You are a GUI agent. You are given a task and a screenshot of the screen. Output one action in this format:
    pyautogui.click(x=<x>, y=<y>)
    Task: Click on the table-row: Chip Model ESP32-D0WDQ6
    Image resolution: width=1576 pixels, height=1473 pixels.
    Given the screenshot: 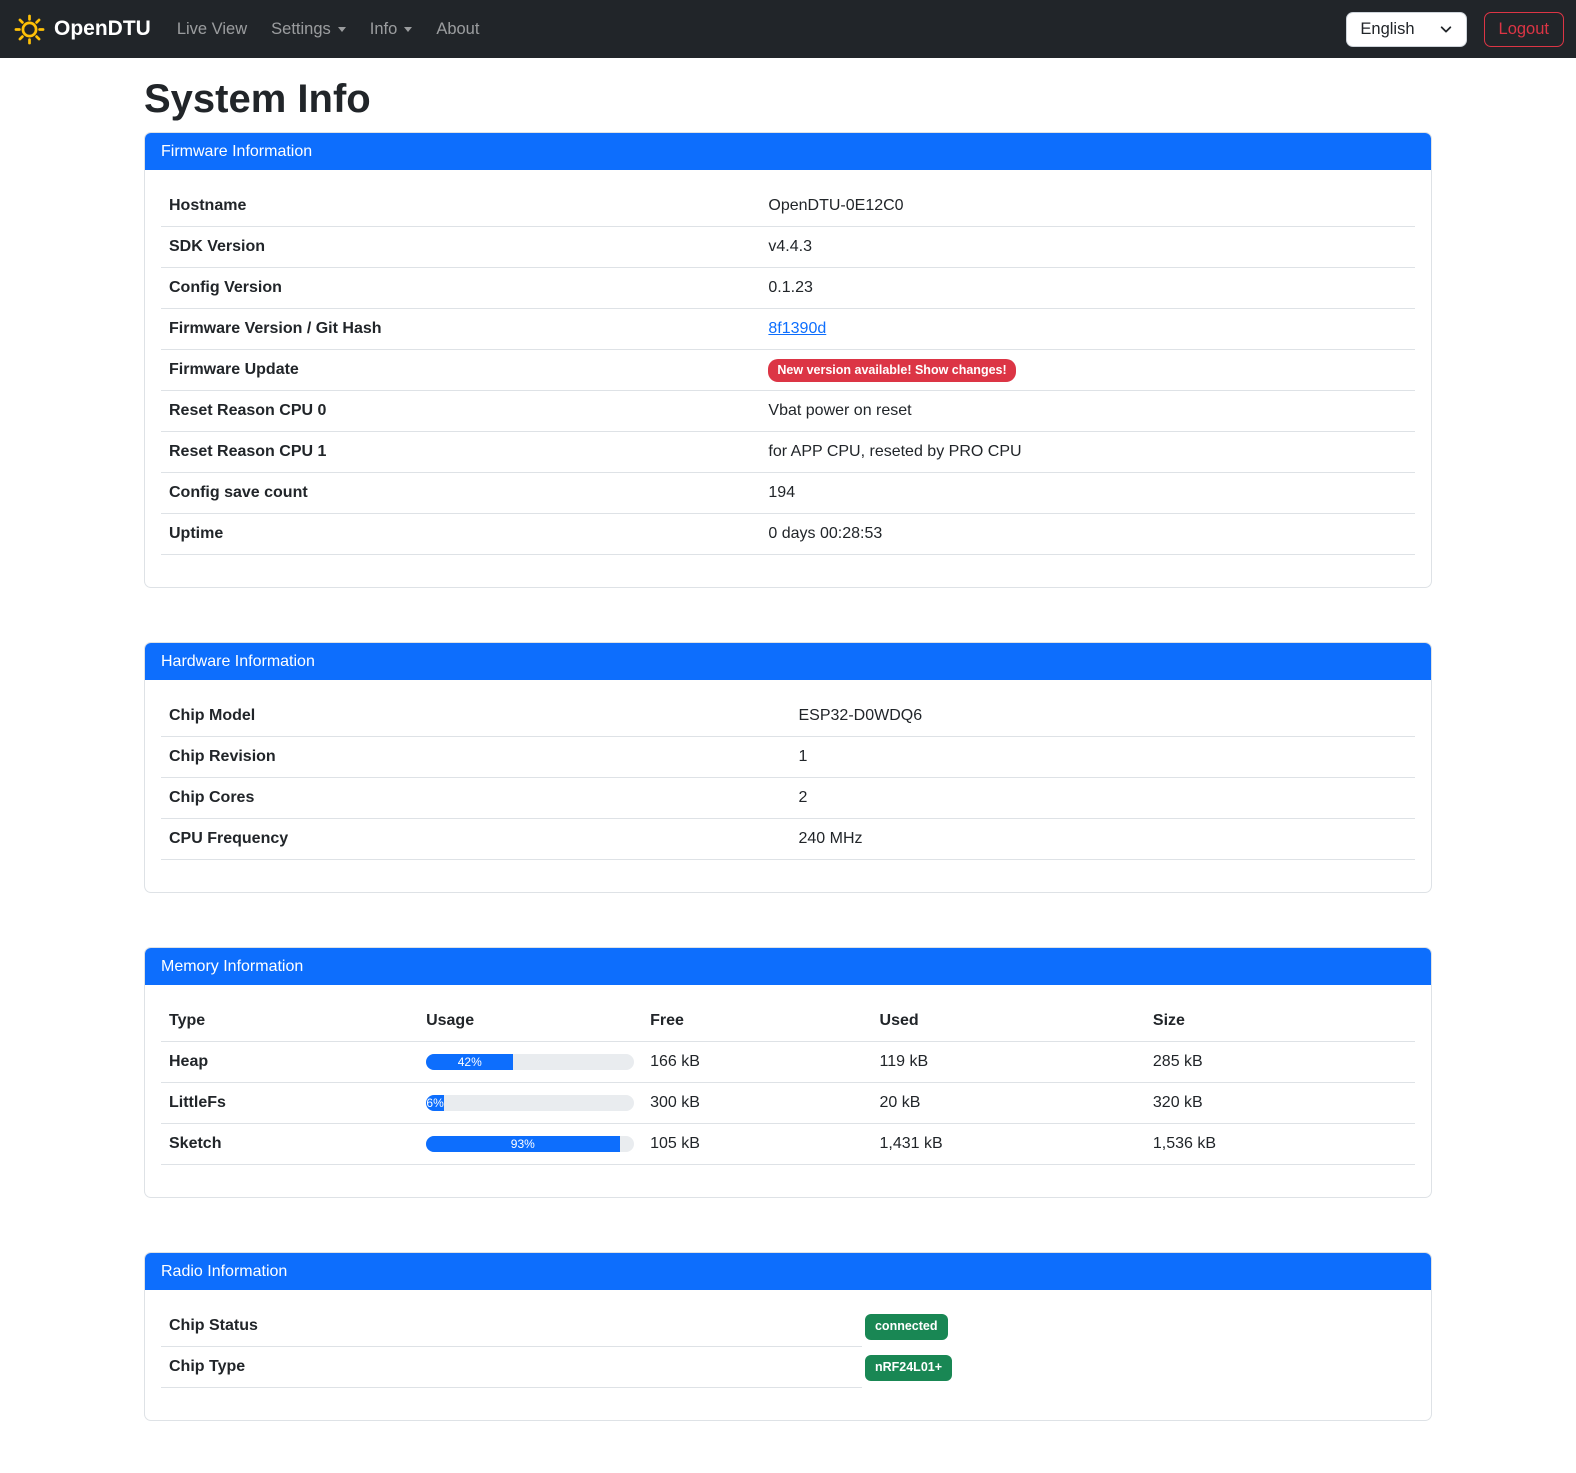 What is the action you would take?
    pyautogui.click(x=788, y=716)
    